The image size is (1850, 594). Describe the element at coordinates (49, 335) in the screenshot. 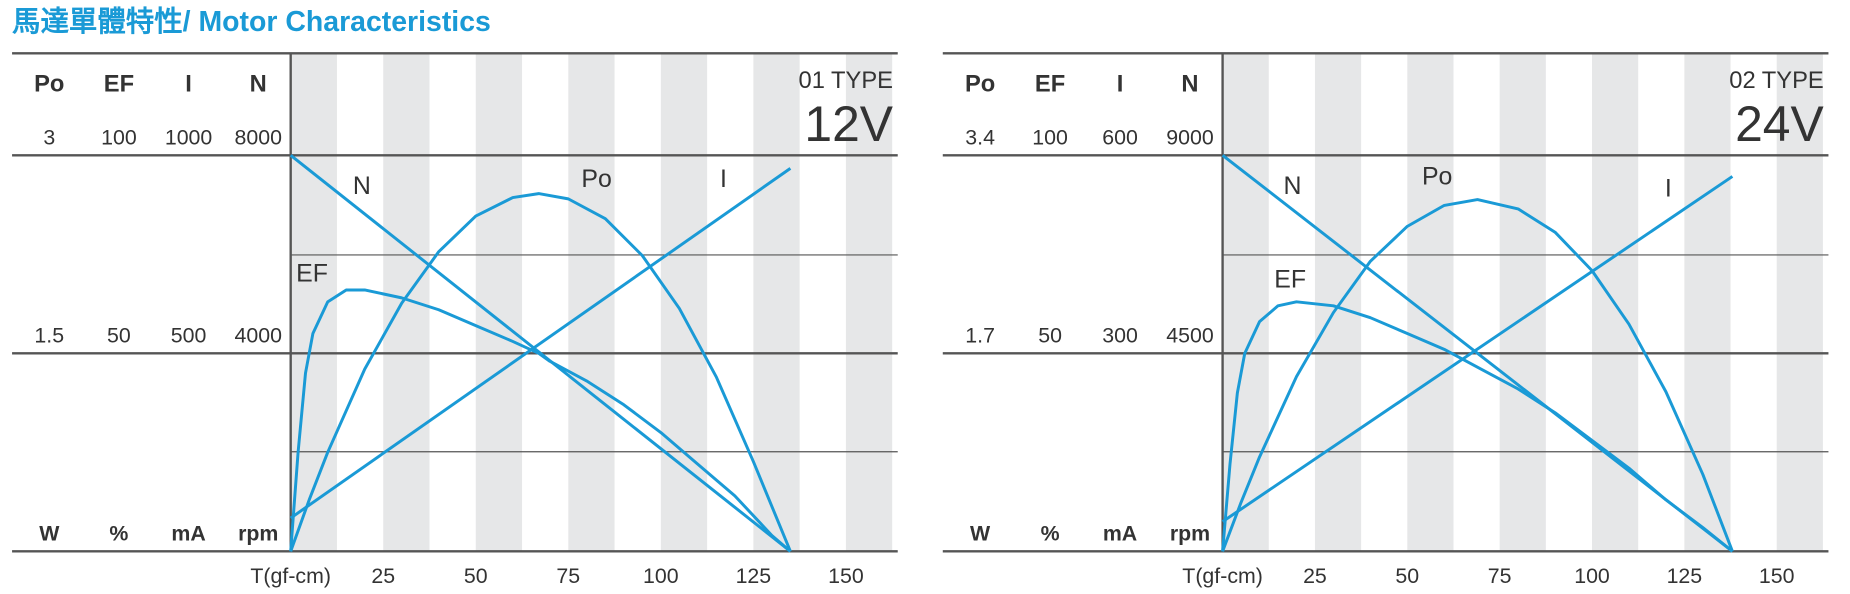

I see `y-tick-label: 1.5` at that location.